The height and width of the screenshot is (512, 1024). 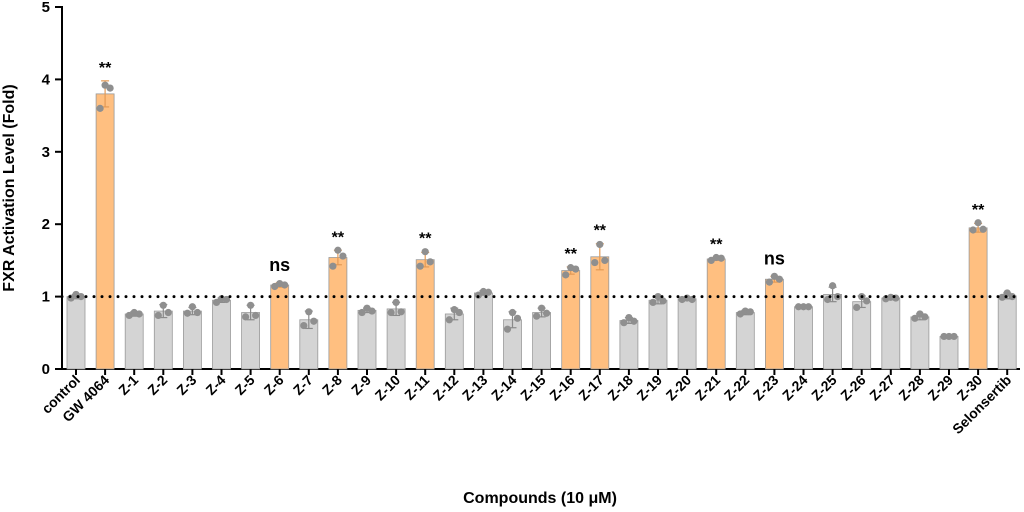 I want to click on x-tick-label: Z-5, so click(x=245, y=385).